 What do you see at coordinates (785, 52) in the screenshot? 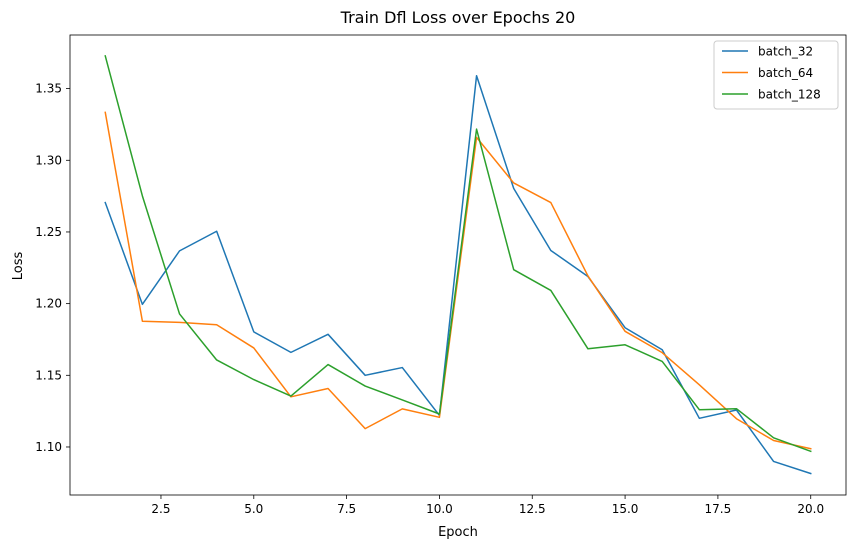
I see `legend-label-batch-32: batch_32` at bounding box center [785, 52].